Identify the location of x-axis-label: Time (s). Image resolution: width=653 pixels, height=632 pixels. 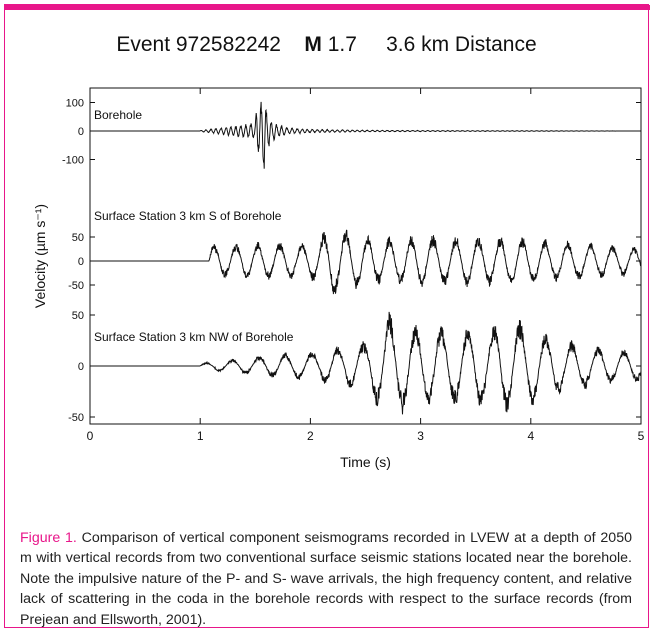
(365, 462).